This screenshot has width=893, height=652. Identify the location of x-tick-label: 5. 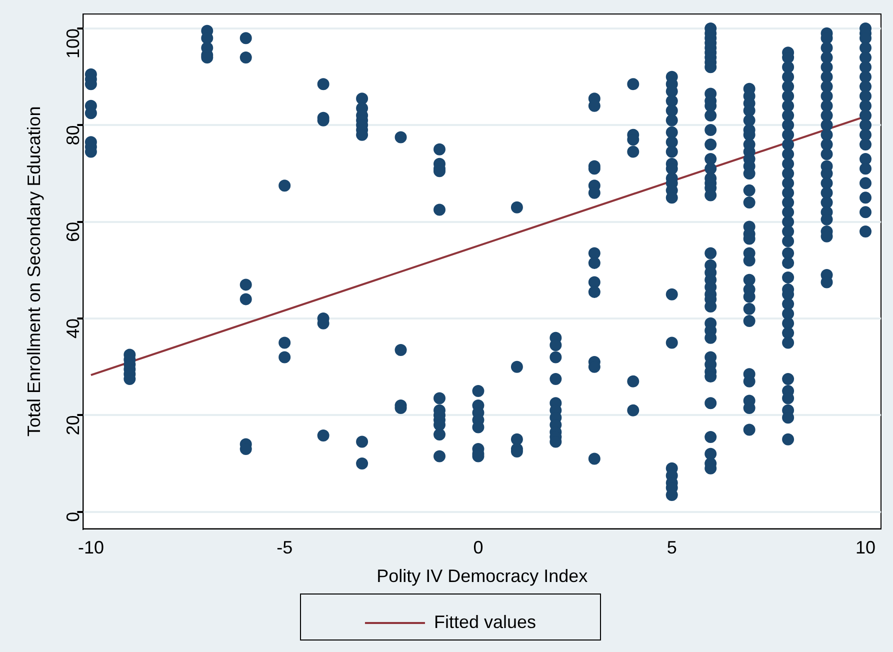
(671, 548).